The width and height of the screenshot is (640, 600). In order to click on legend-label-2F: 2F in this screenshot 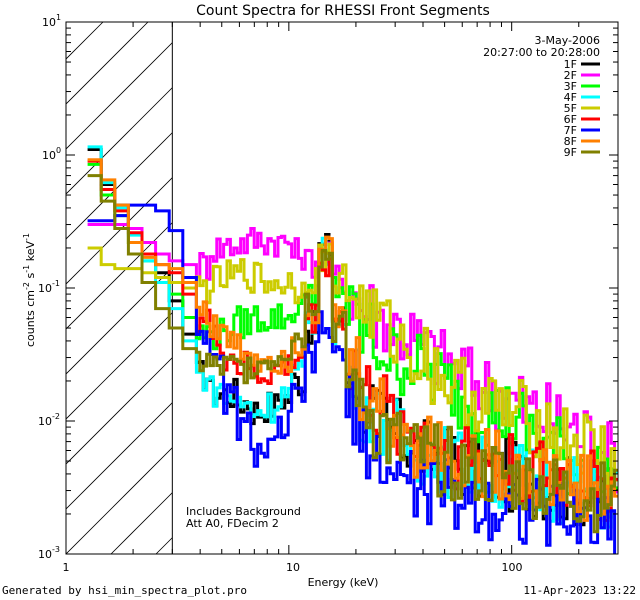, I will do `click(570, 75)`.